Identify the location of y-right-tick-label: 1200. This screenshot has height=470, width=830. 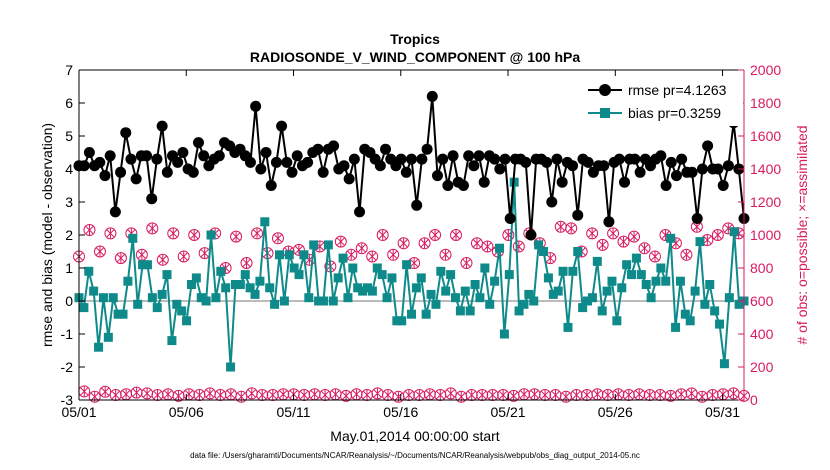
(765, 202).